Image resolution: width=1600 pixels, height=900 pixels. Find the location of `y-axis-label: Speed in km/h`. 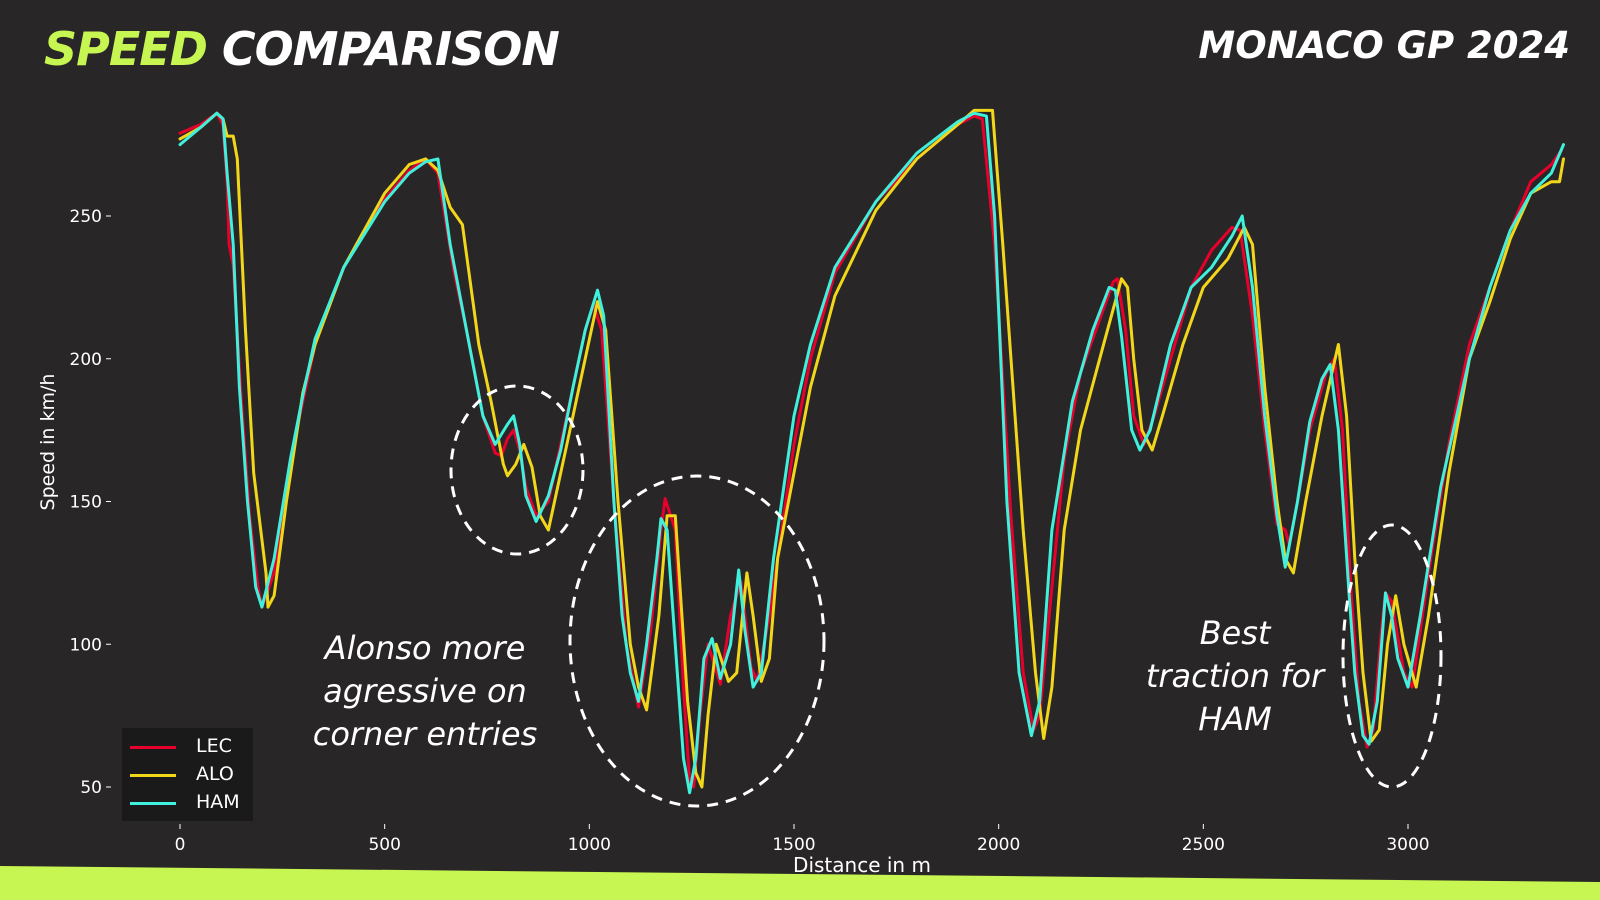

y-axis-label: Speed in km/h is located at coordinates (48, 442).